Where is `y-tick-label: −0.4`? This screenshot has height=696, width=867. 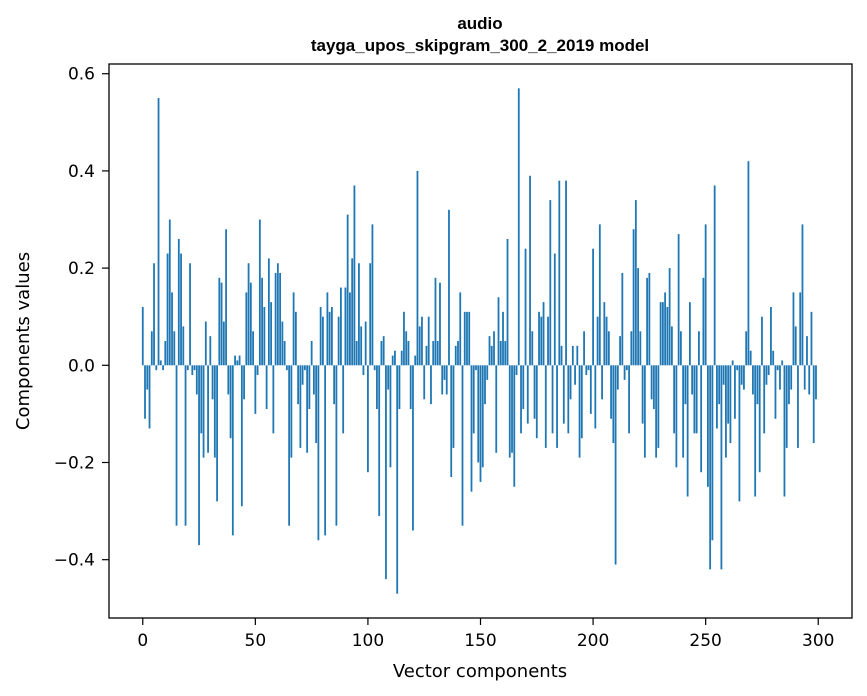
y-tick-label: −0.4 is located at coordinates (74, 561).